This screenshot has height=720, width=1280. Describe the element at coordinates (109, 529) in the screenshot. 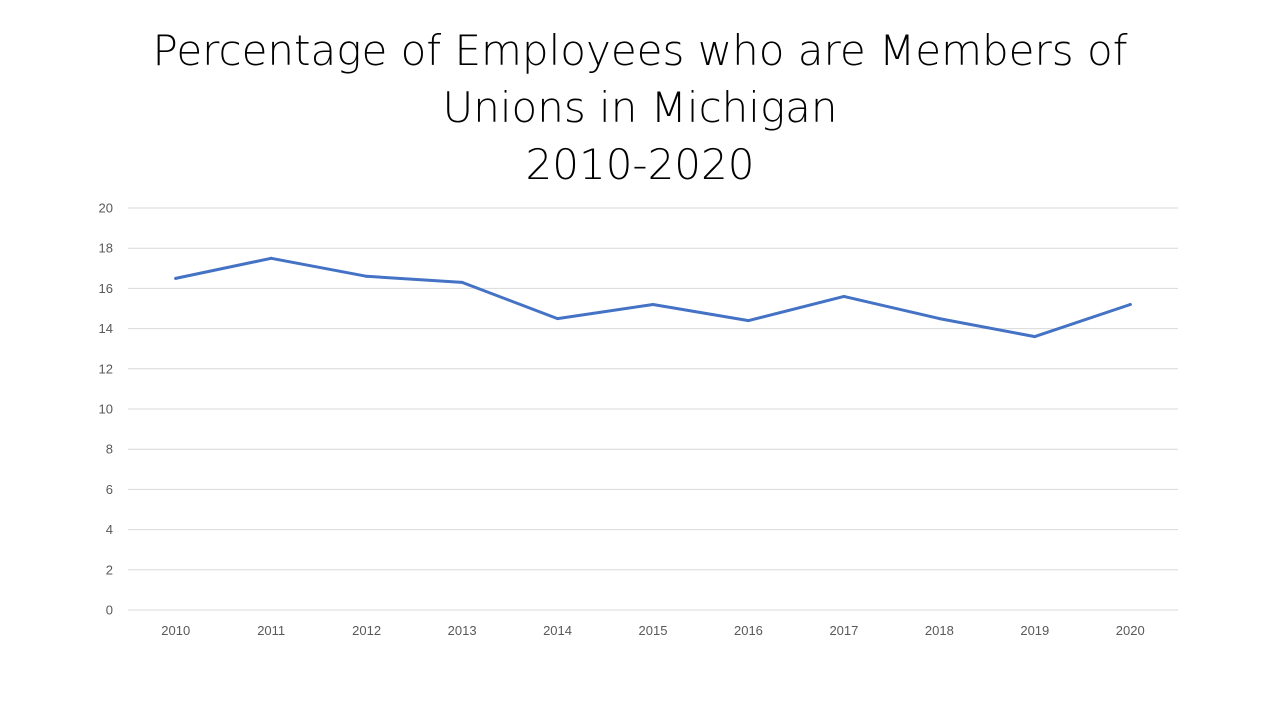

I see `y-tick-label: 4` at that location.